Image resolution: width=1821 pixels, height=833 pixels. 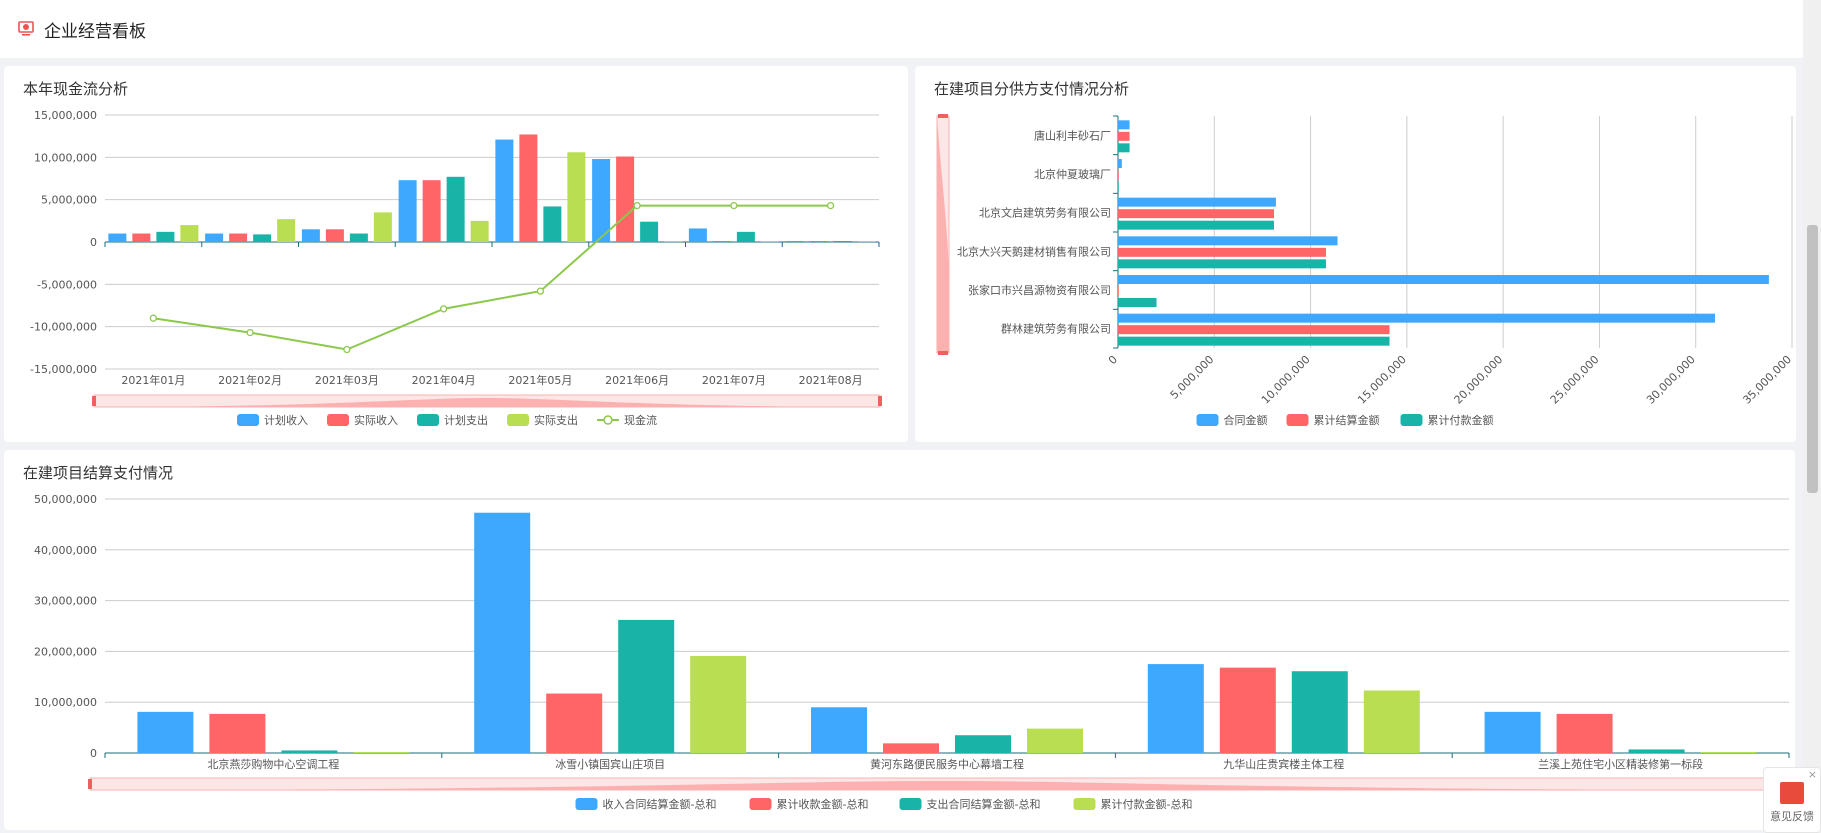 I want to click on legend-label-3: 累计付款金额-总和, so click(x=1147, y=804).